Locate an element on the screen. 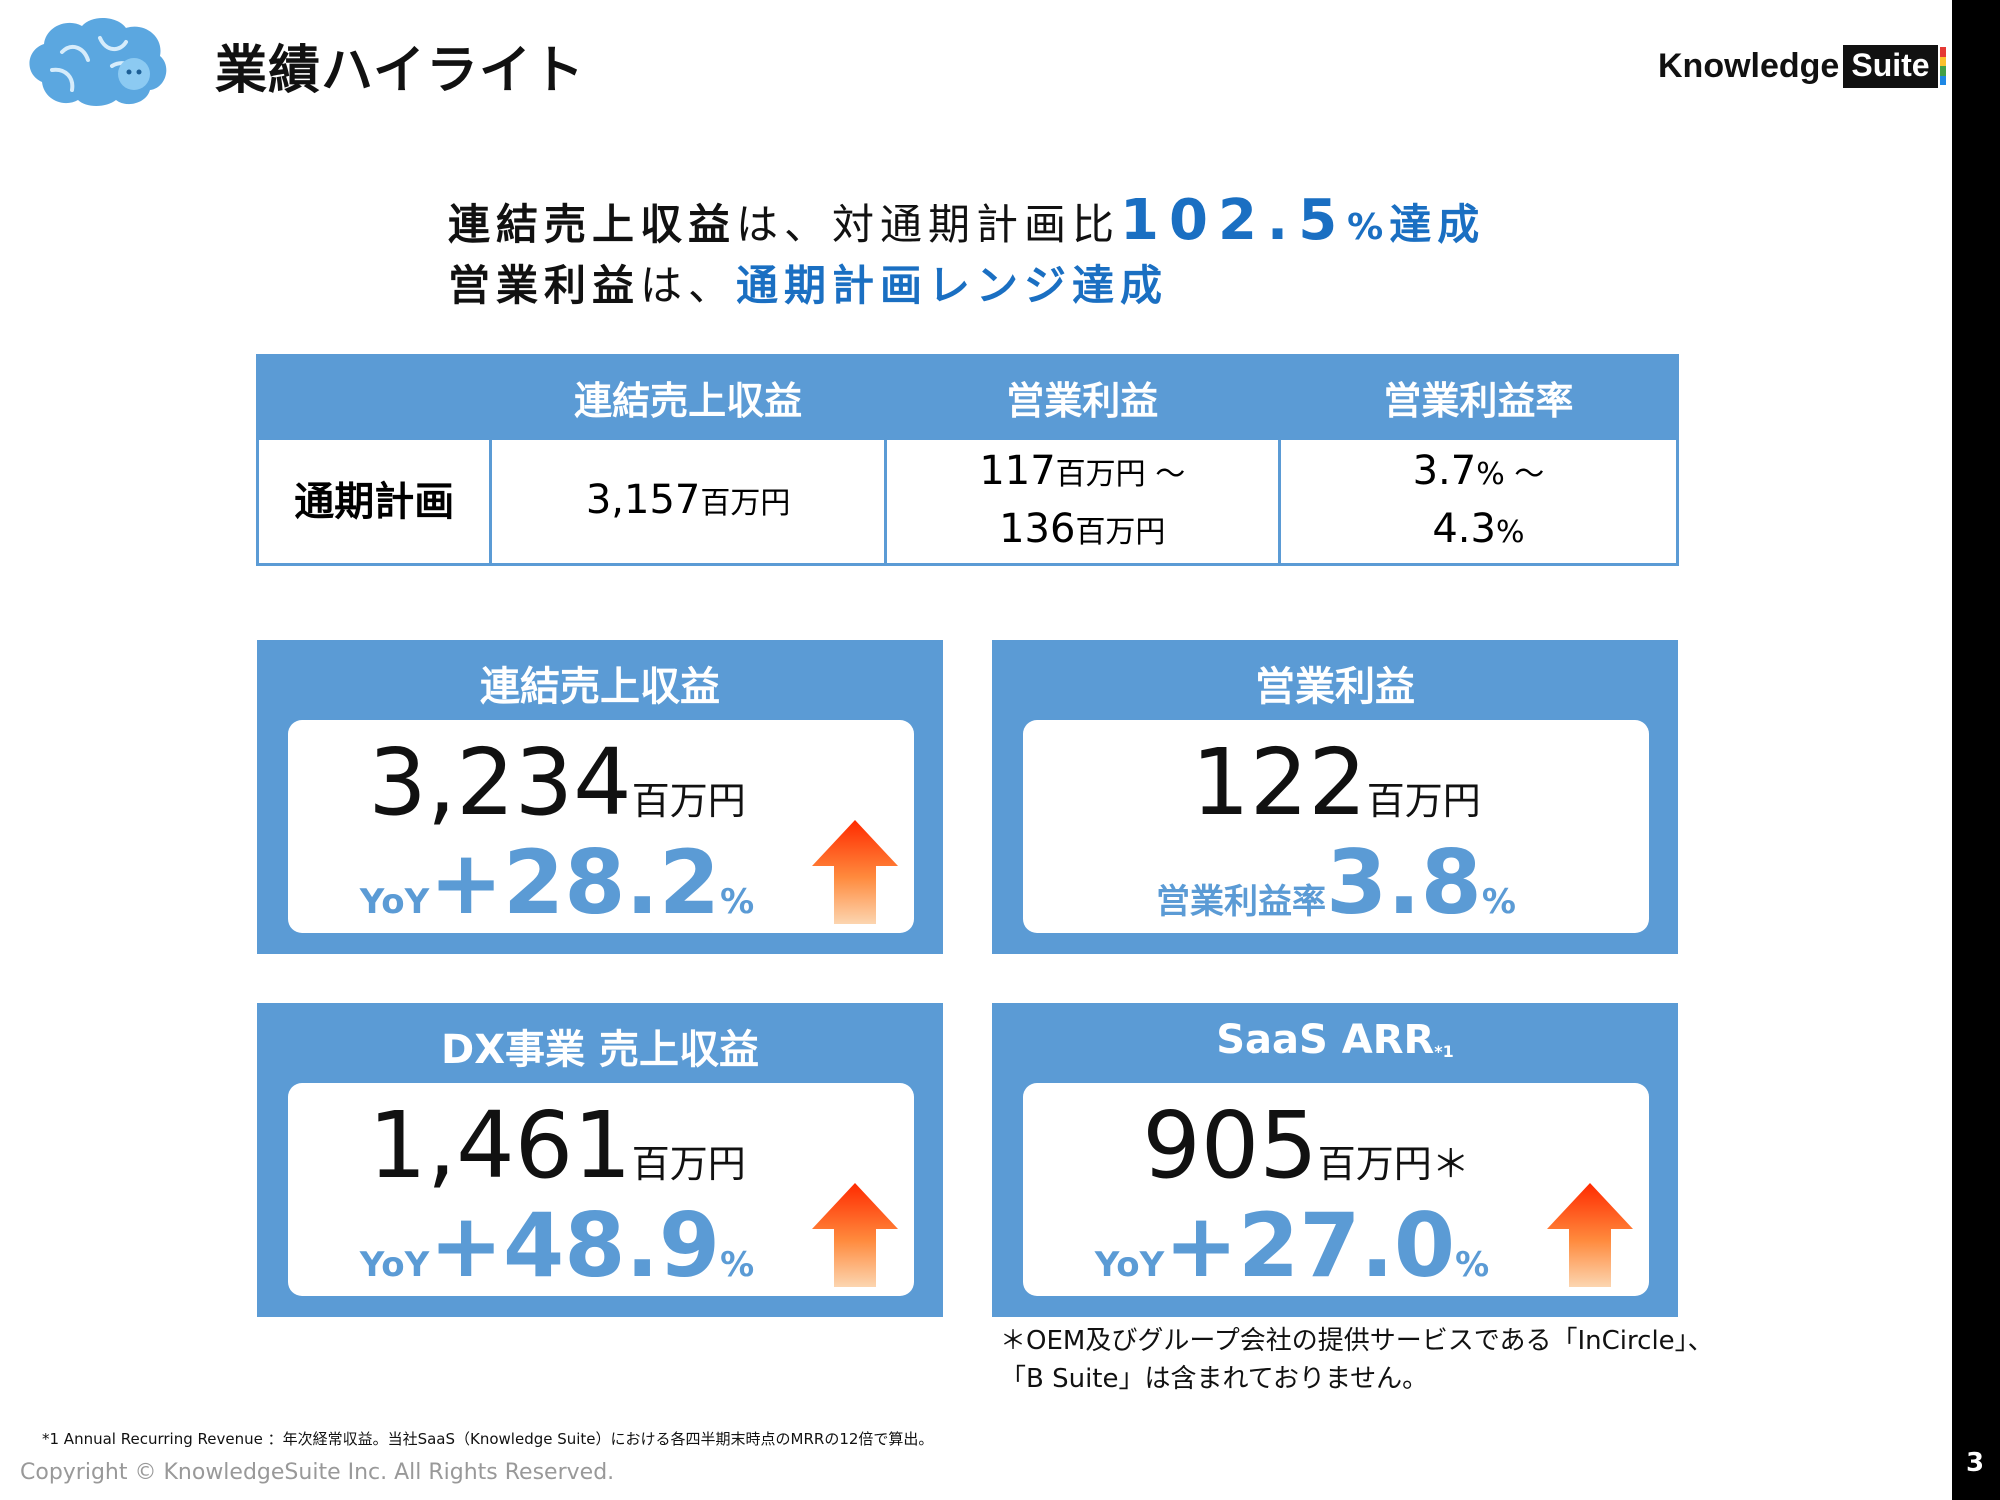  card-dx-sub-value: +48.9 is located at coordinates (575, 1245).